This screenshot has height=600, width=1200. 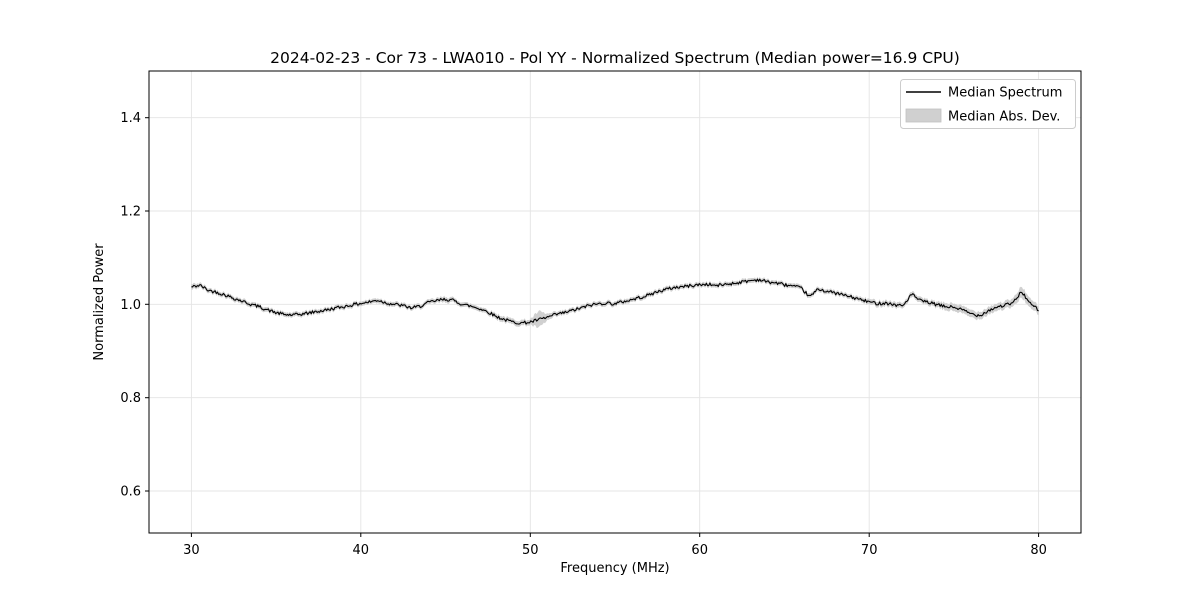 I want to click on legend-item-median-spectrum: Median Spectrum, so click(x=984, y=93).